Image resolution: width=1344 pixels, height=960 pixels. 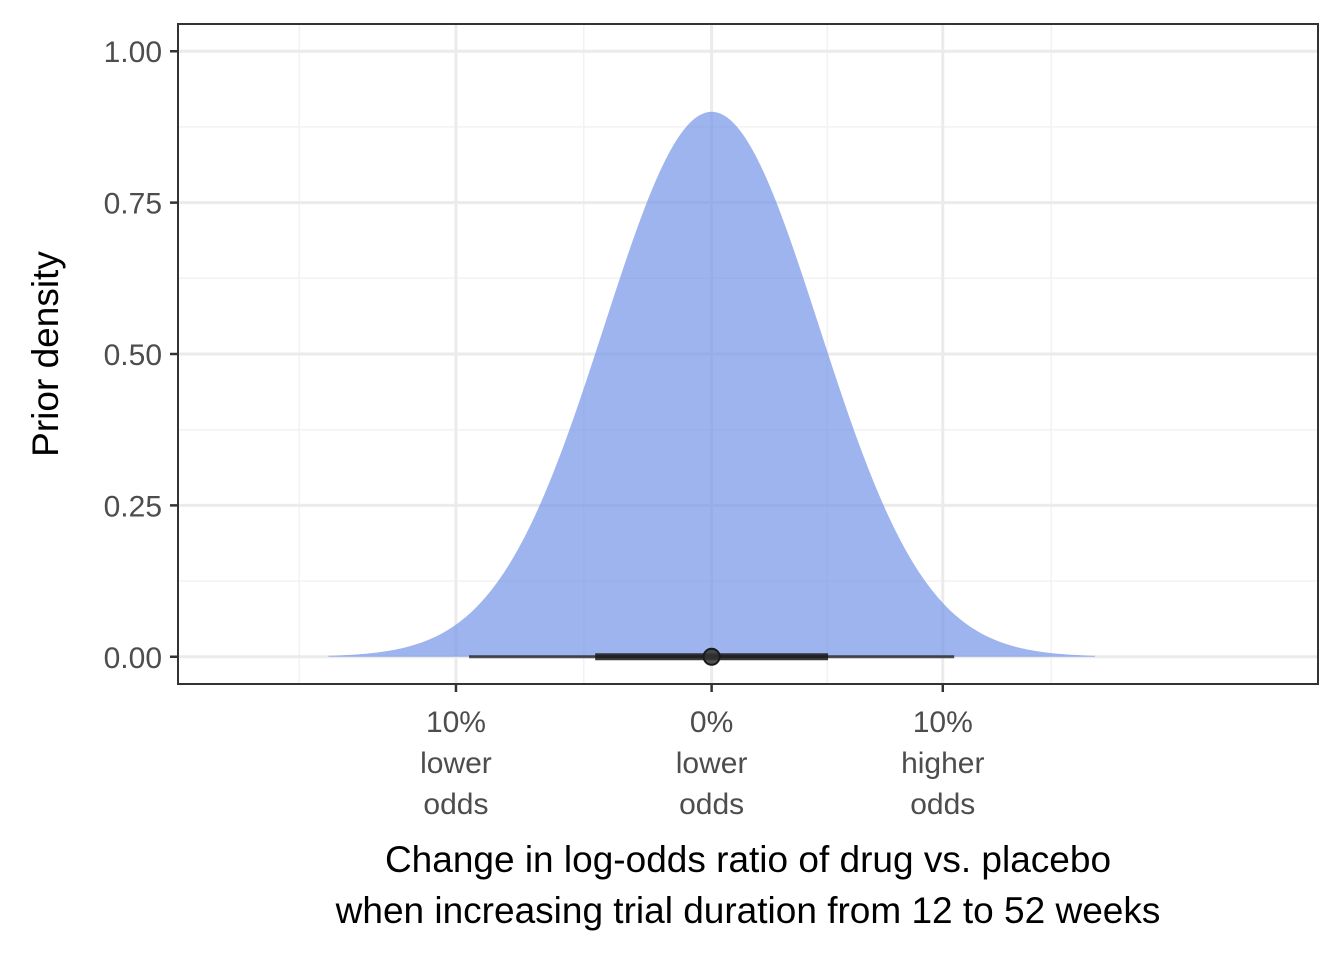 What do you see at coordinates (133, 506) in the screenshot?
I see `y-tick-label: 0.25` at bounding box center [133, 506].